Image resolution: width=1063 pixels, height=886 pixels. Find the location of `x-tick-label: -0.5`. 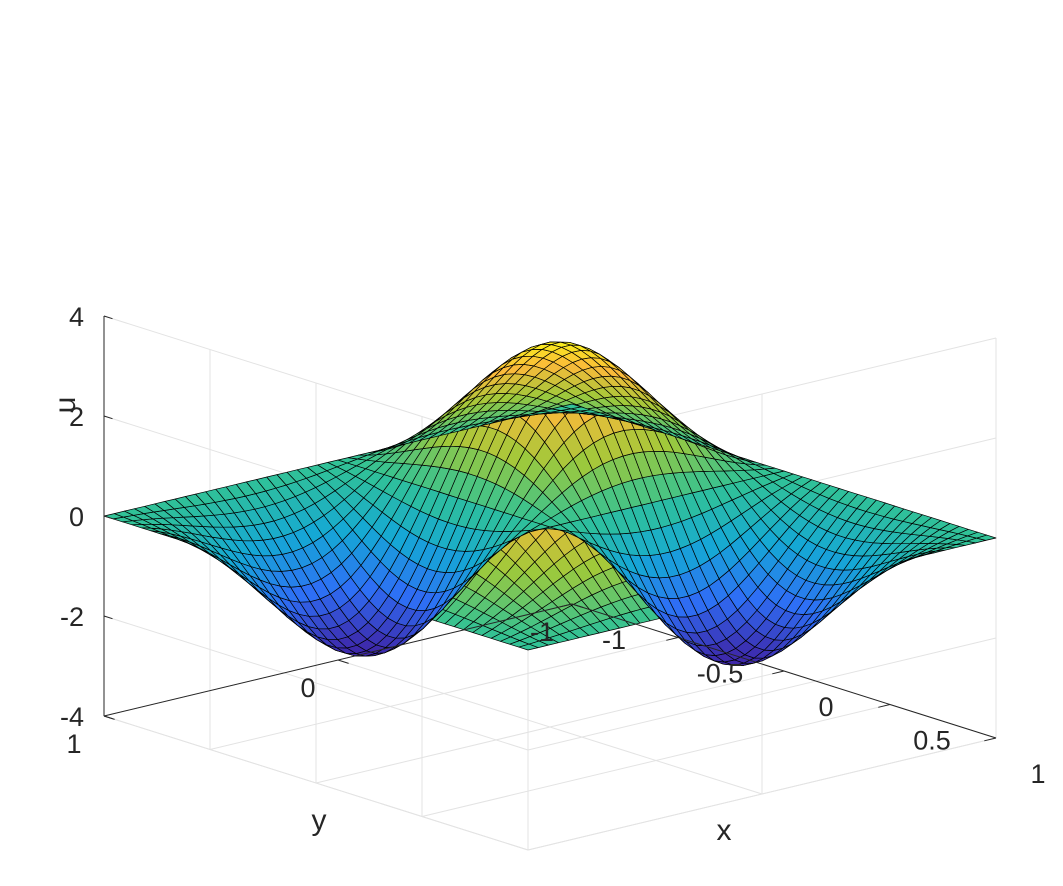

x-tick-label: -0.5 is located at coordinates (720, 674).